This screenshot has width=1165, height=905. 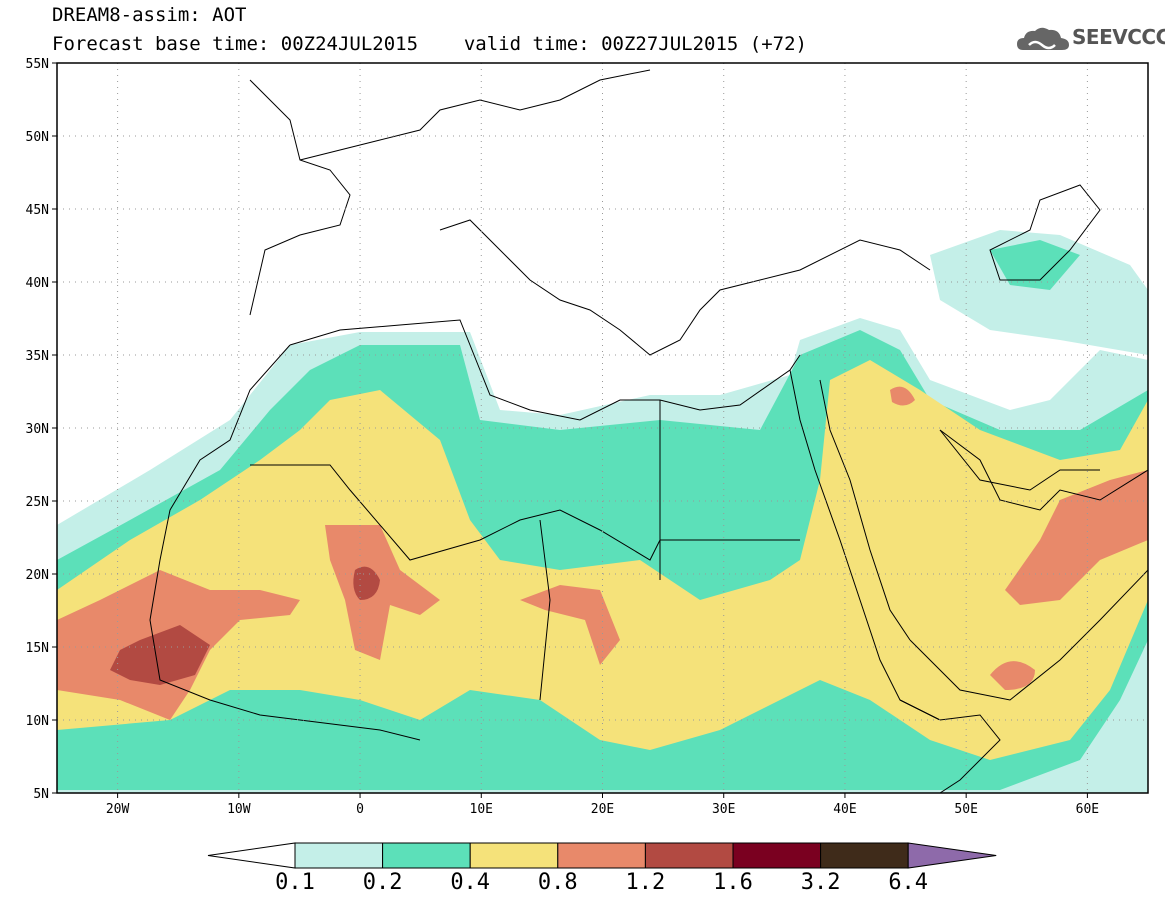 I want to click on aot-contour-0.8-arabia, so click(x=1076, y=537).